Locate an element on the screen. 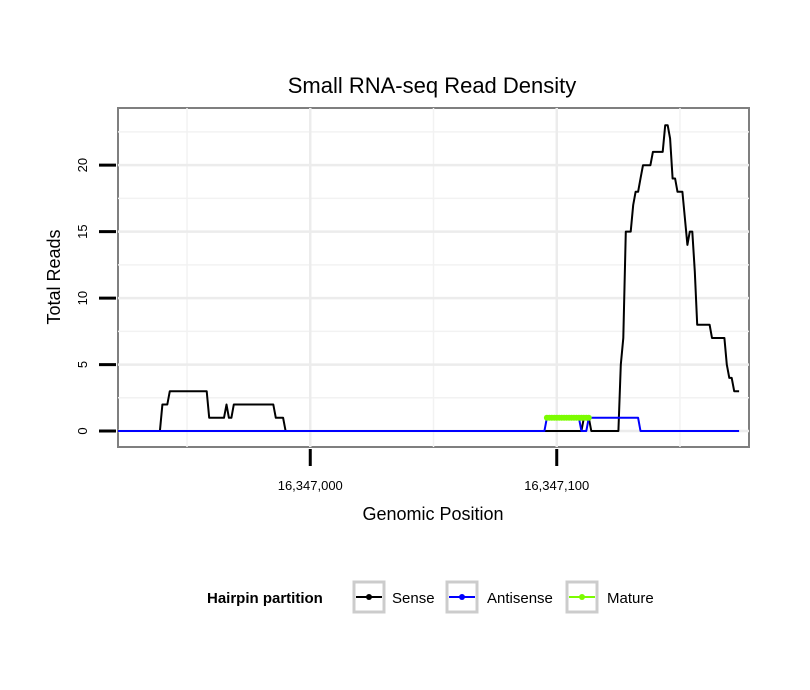 The height and width of the screenshot is (690, 810). legend-dot-sense is located at coordinates (369, 597).